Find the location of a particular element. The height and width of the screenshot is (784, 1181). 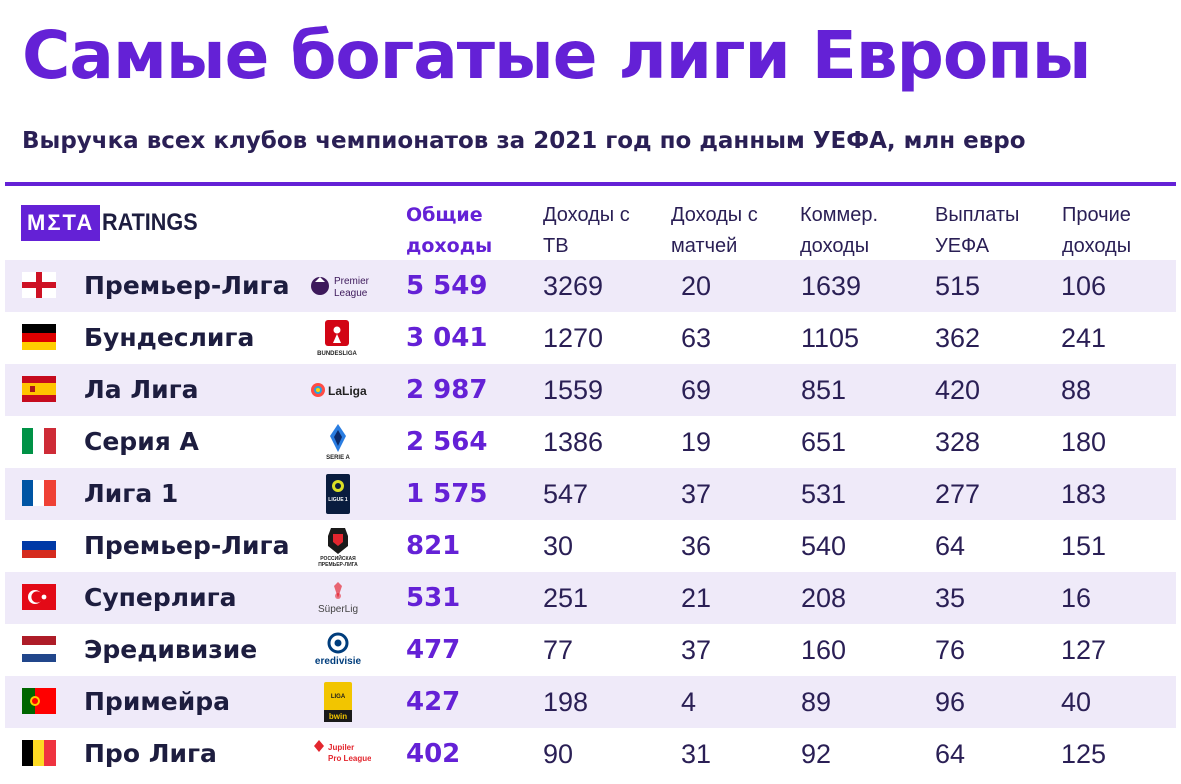

total-revenue: 477 is located at coordinates (433, 650).